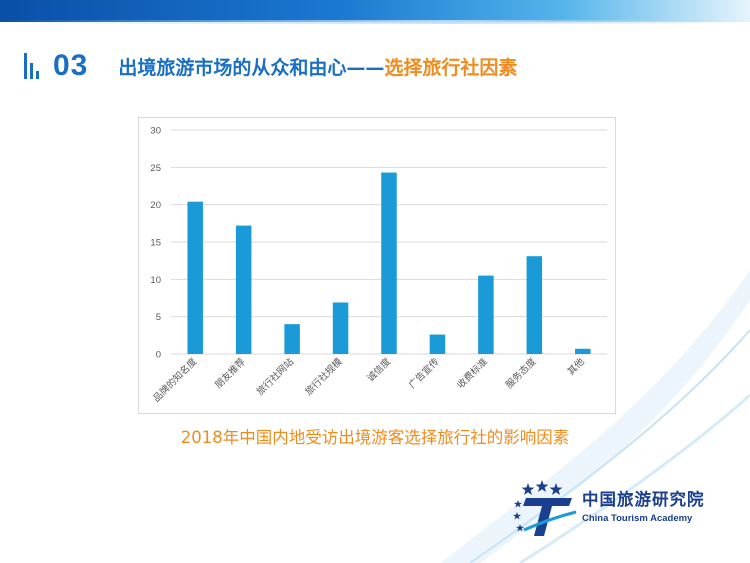  What do you see at coordinates (637, 518) in the screenshot?
I see `logo-name-en: China Tourism Academy` at bounding box center [637, 518].